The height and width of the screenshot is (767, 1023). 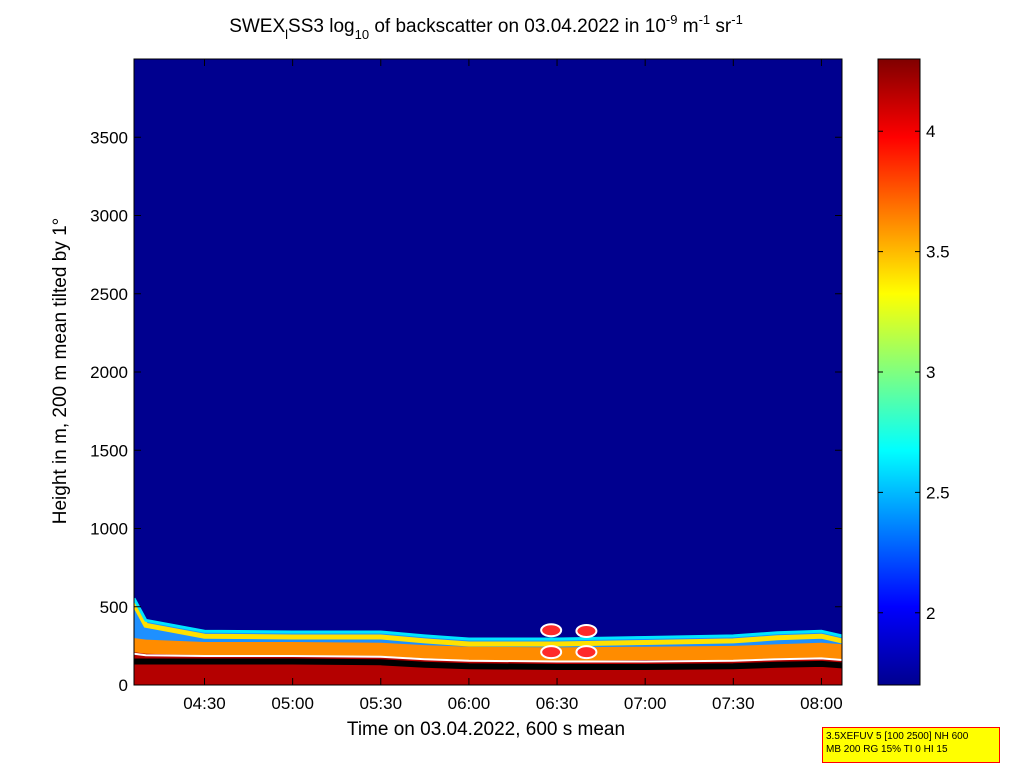 I want to click on y-tick-label-4: 2000, so click(x=109, y=372).